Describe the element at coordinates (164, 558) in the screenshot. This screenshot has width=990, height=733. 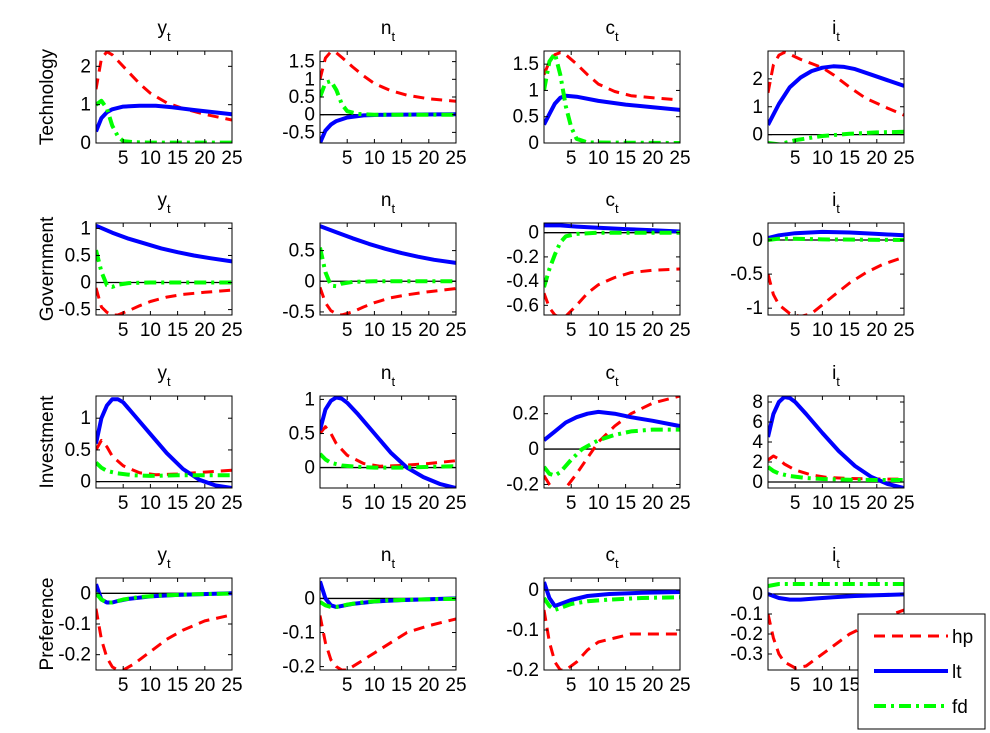
I see `panel-title: yt` at that location.